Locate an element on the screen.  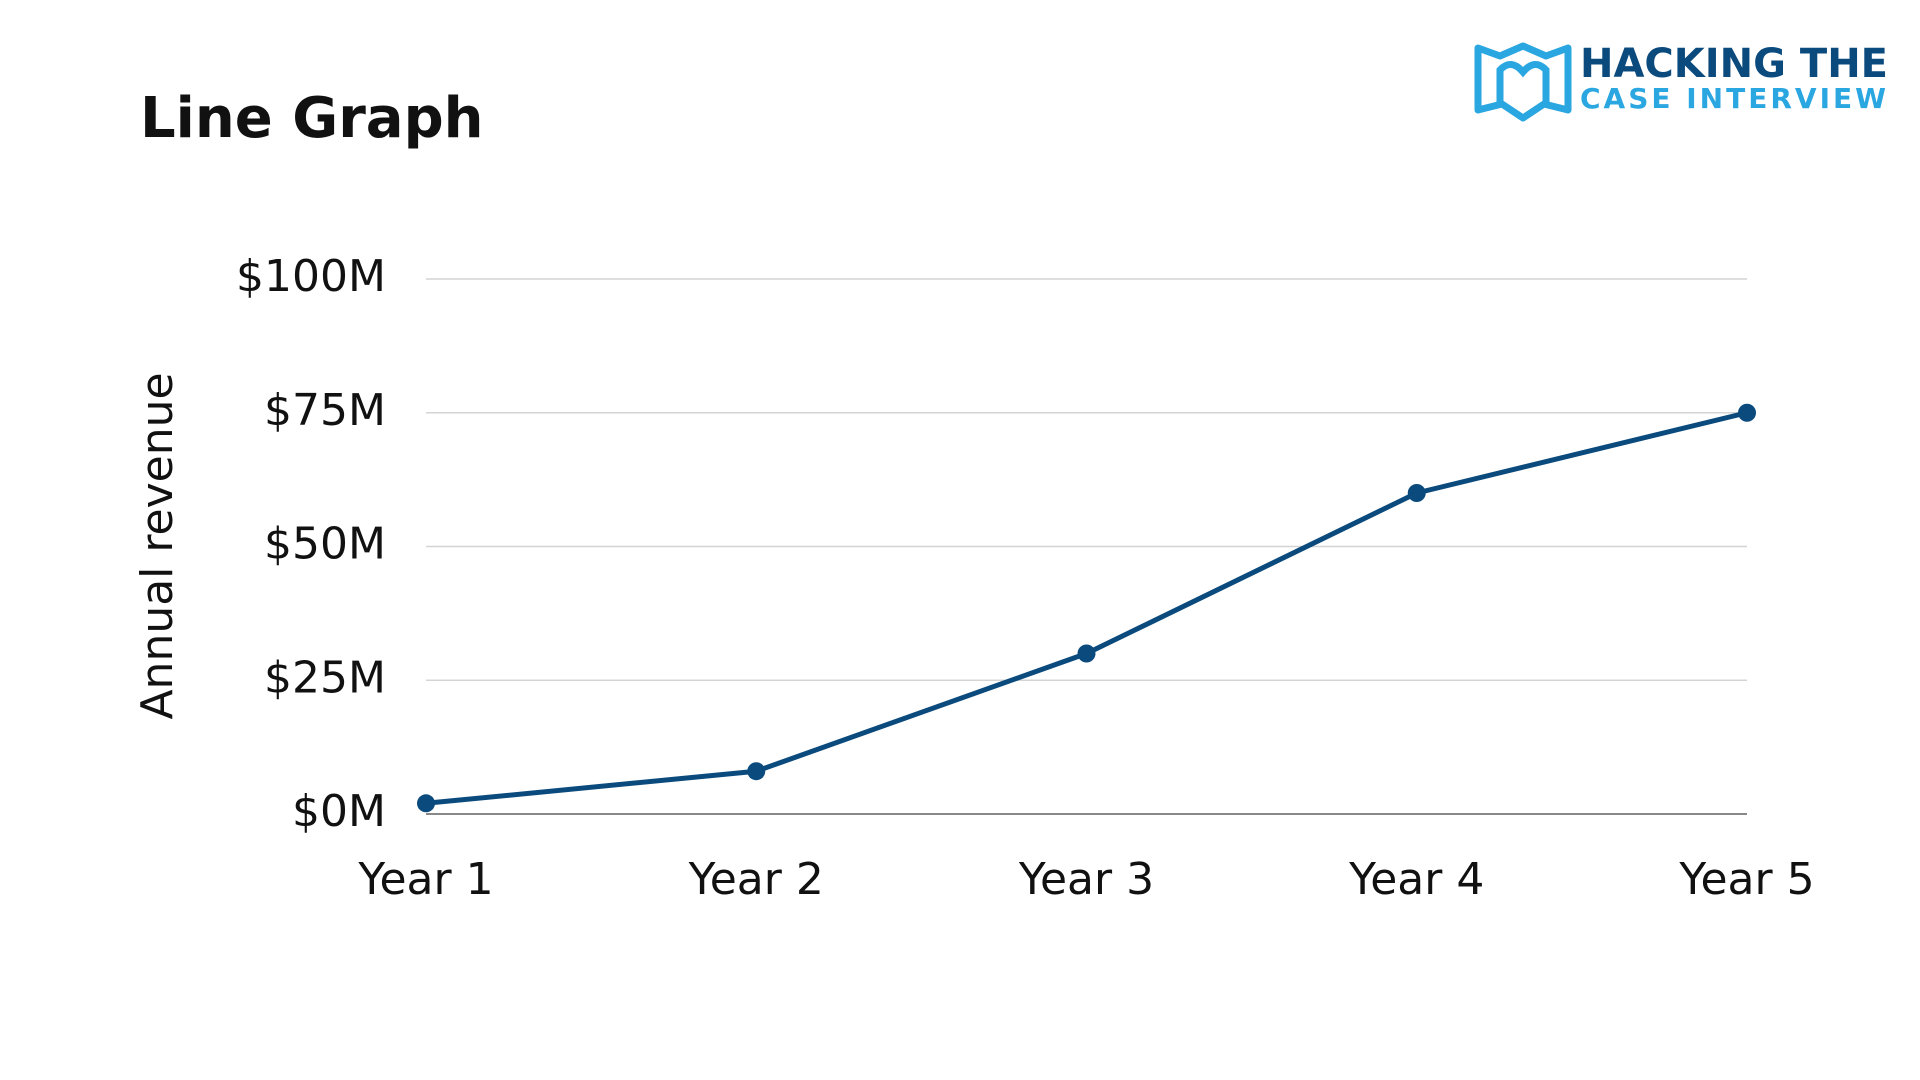
x-tick-label: Year 1 is located at coordinates (425, 879).